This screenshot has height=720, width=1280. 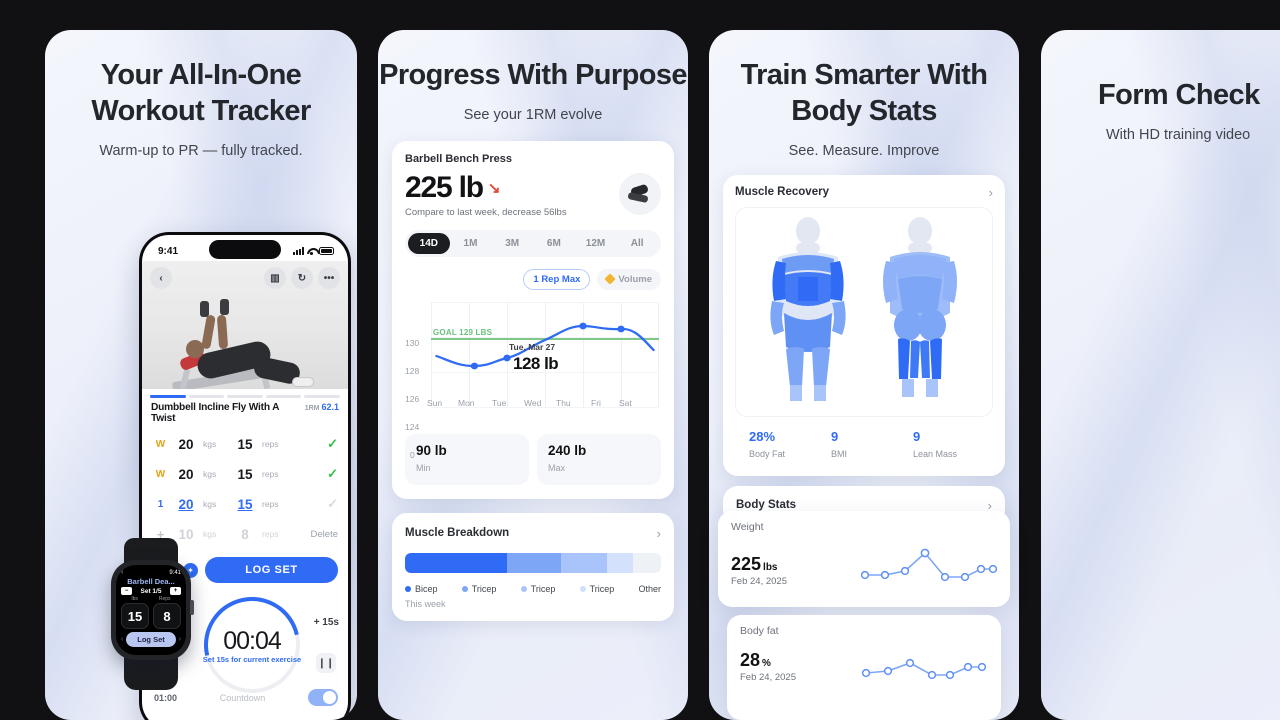 What do you see at coordinates (313, 251) in the screenshot?
I see `status-icons` at bounding box center [313, 251].